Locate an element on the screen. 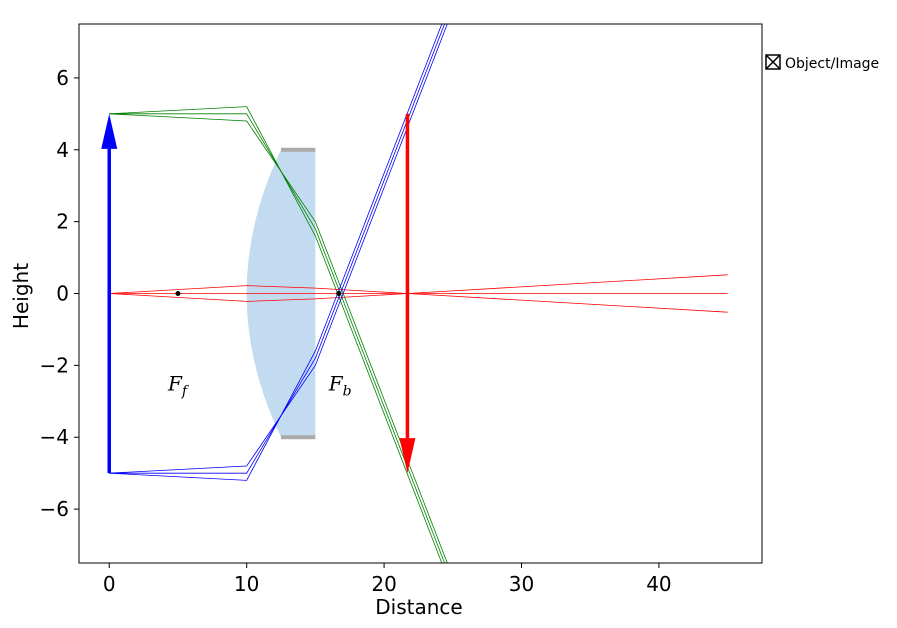  x-tick-label: 0 is located at coordinates (109, 584).